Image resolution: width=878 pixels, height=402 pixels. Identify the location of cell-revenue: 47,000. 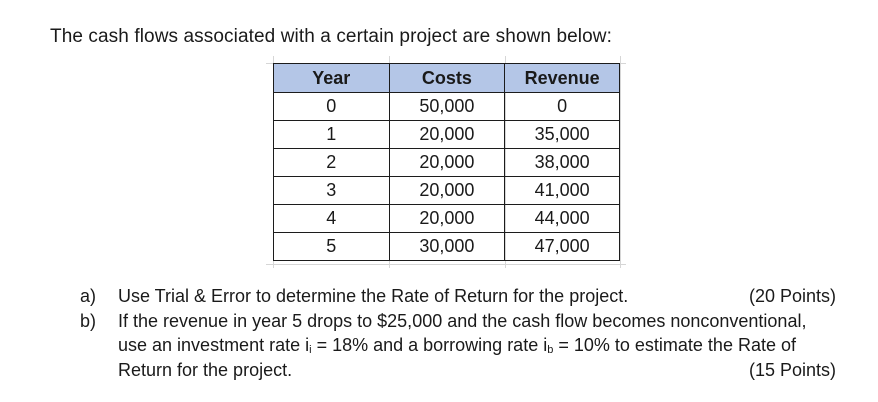
(562, 246).